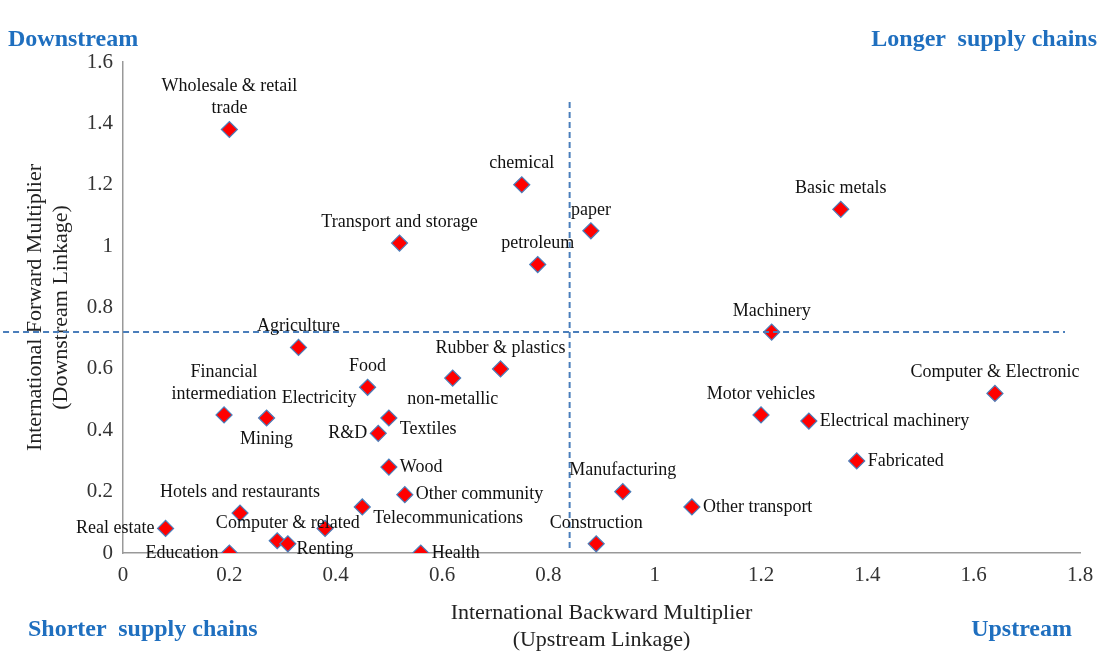 The image size is (1105, 655). What do you see at coordinates (867, 574) in the screenshot?
I see `x-tick-label: 1.4` at bounding box center [867, 574].